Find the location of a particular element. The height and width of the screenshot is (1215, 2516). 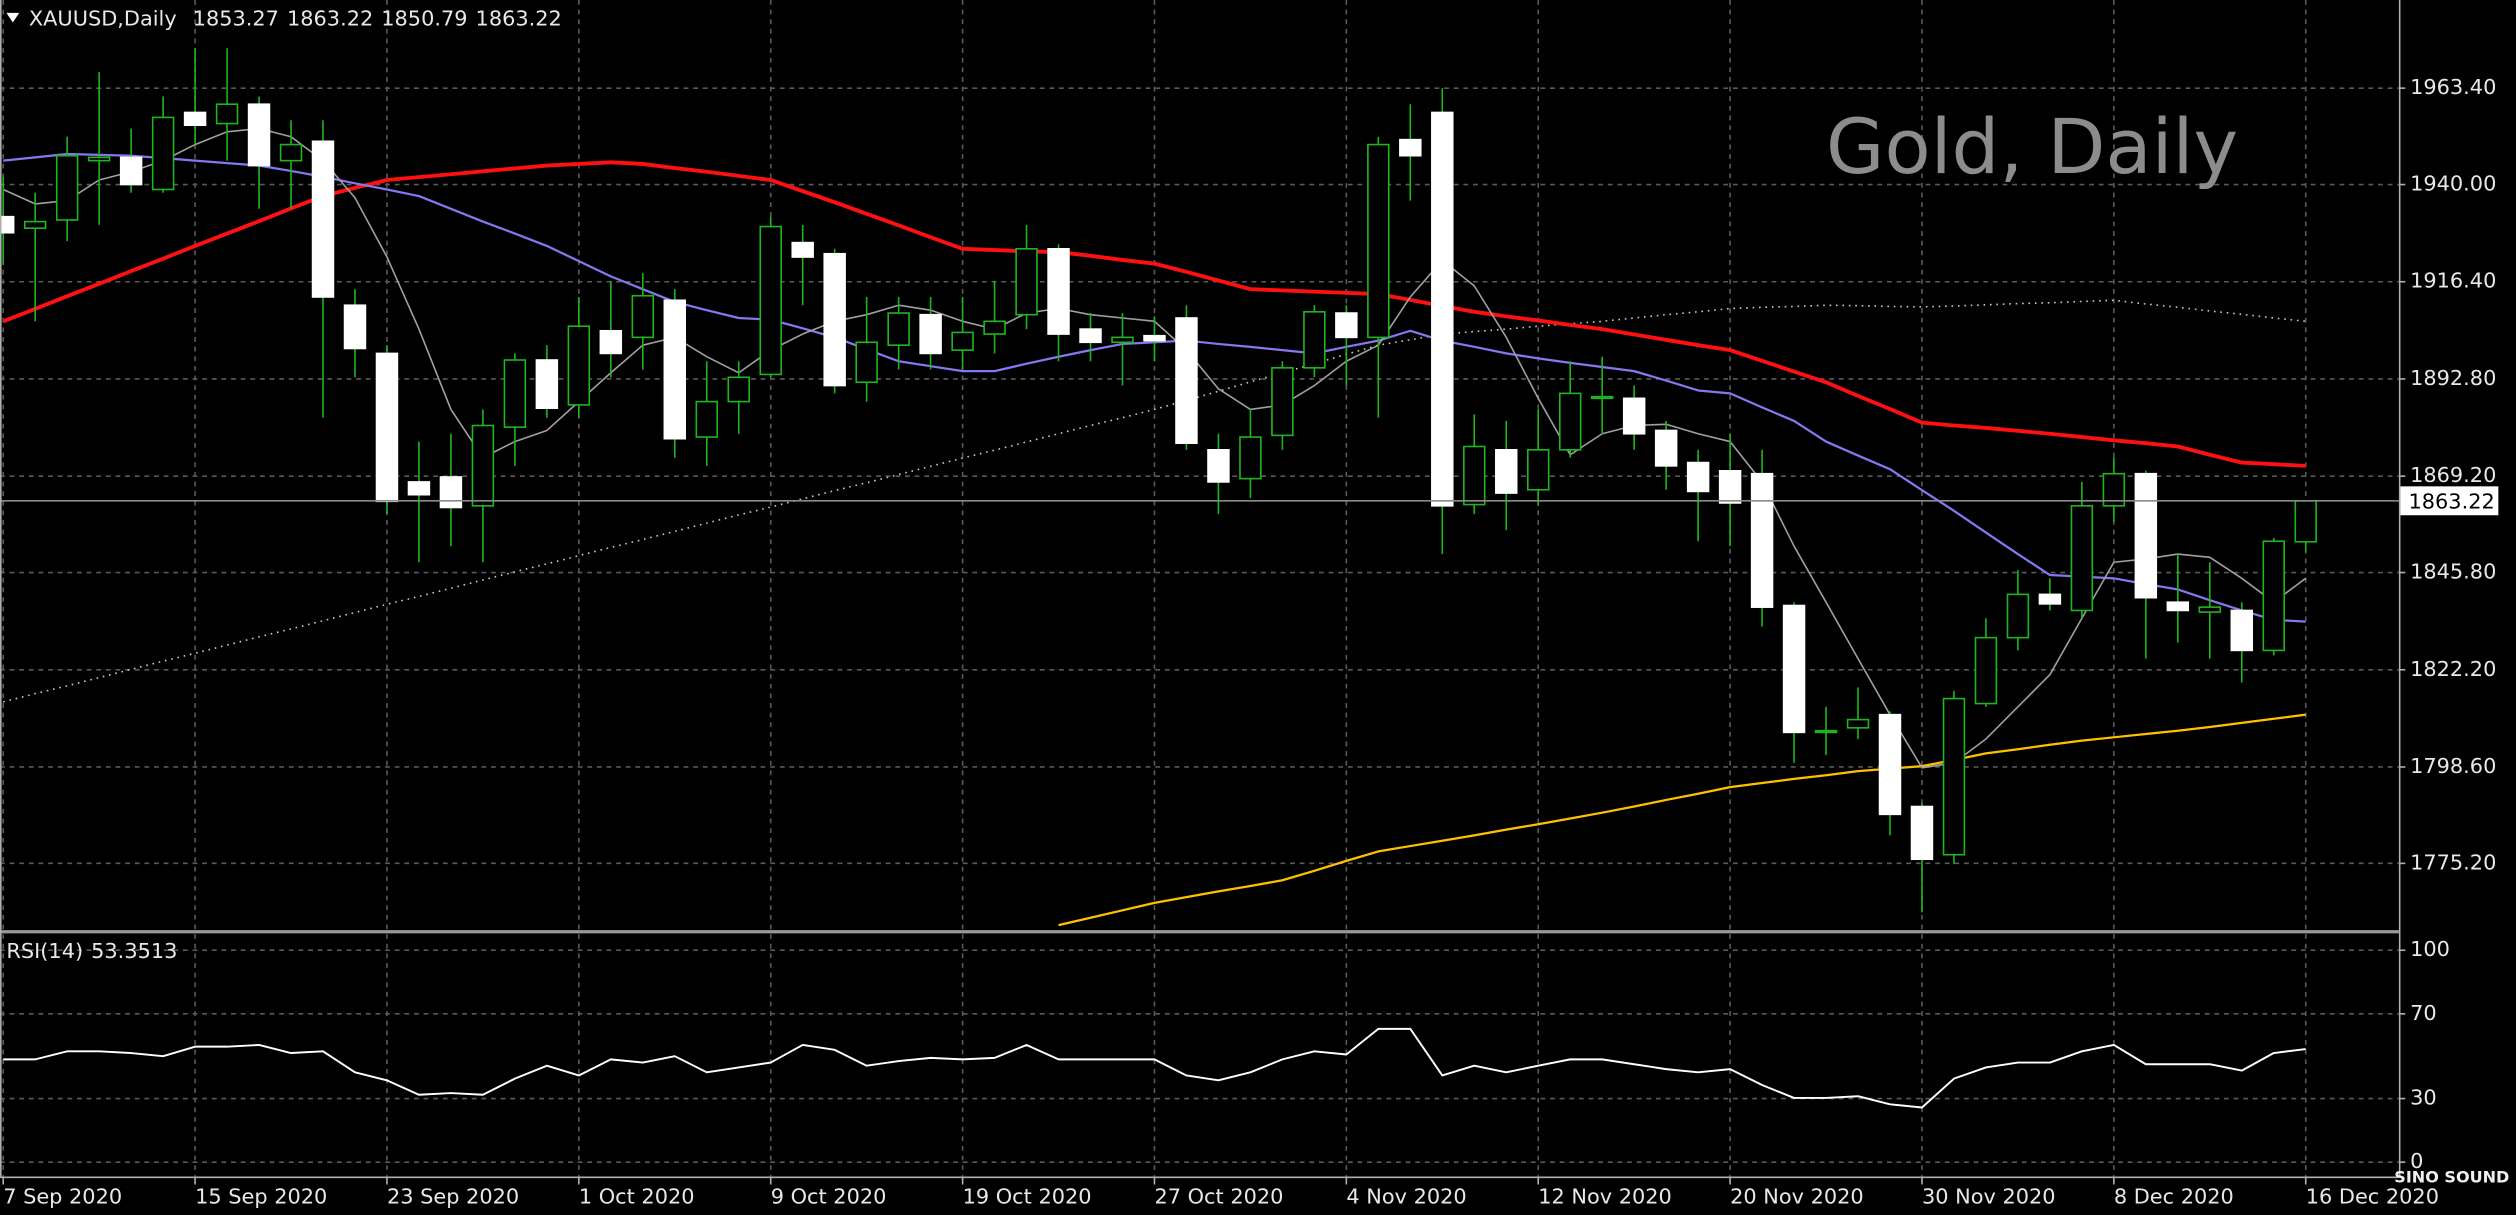

rsi-title: RSI(14) is located at coordinates (44, 951).